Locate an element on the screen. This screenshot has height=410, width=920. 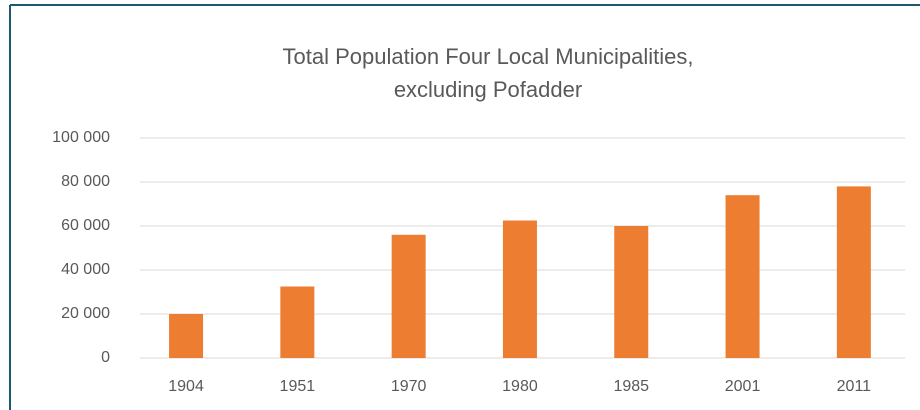
x-tick-label: 1970 is located at coordinates (409, 386).